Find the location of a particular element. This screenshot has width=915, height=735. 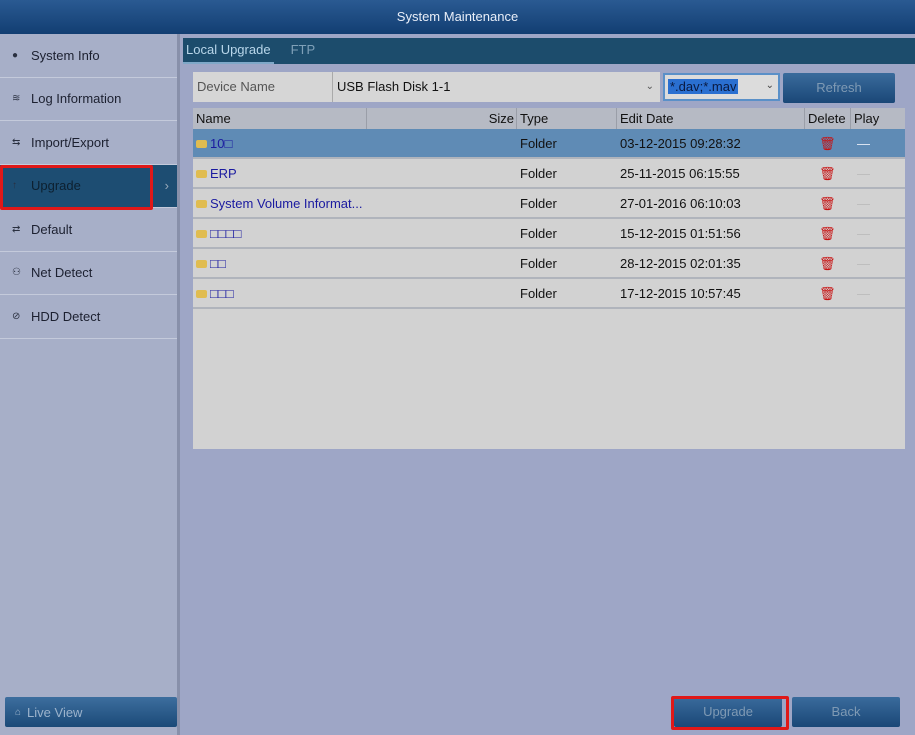

sidebar-item-label: Upgrade is located at coordinates (56, 186).